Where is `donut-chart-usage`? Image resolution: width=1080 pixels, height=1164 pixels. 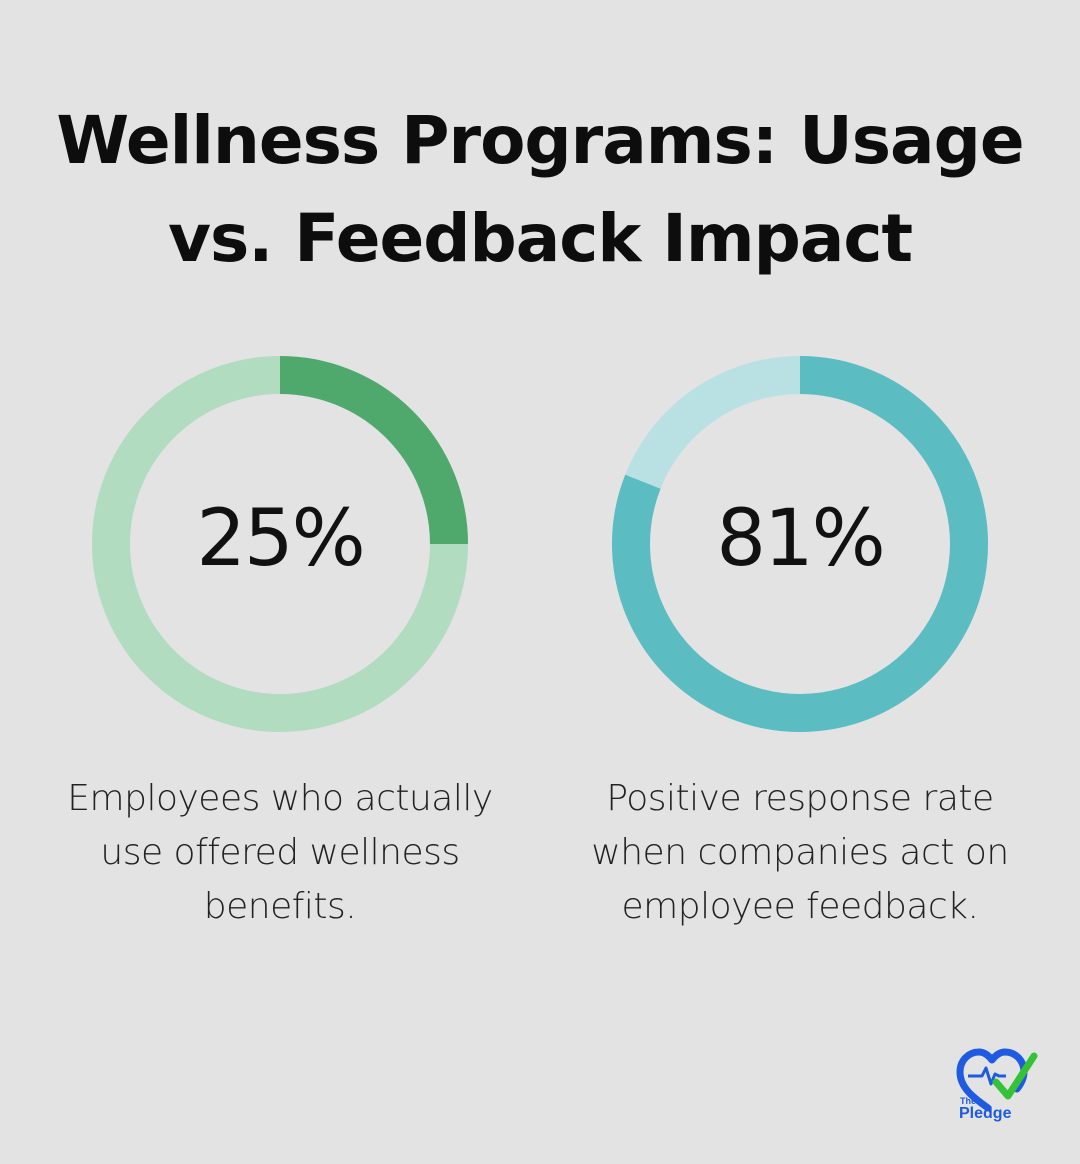 donut-chart-usage is located at coordinates (280, 544).